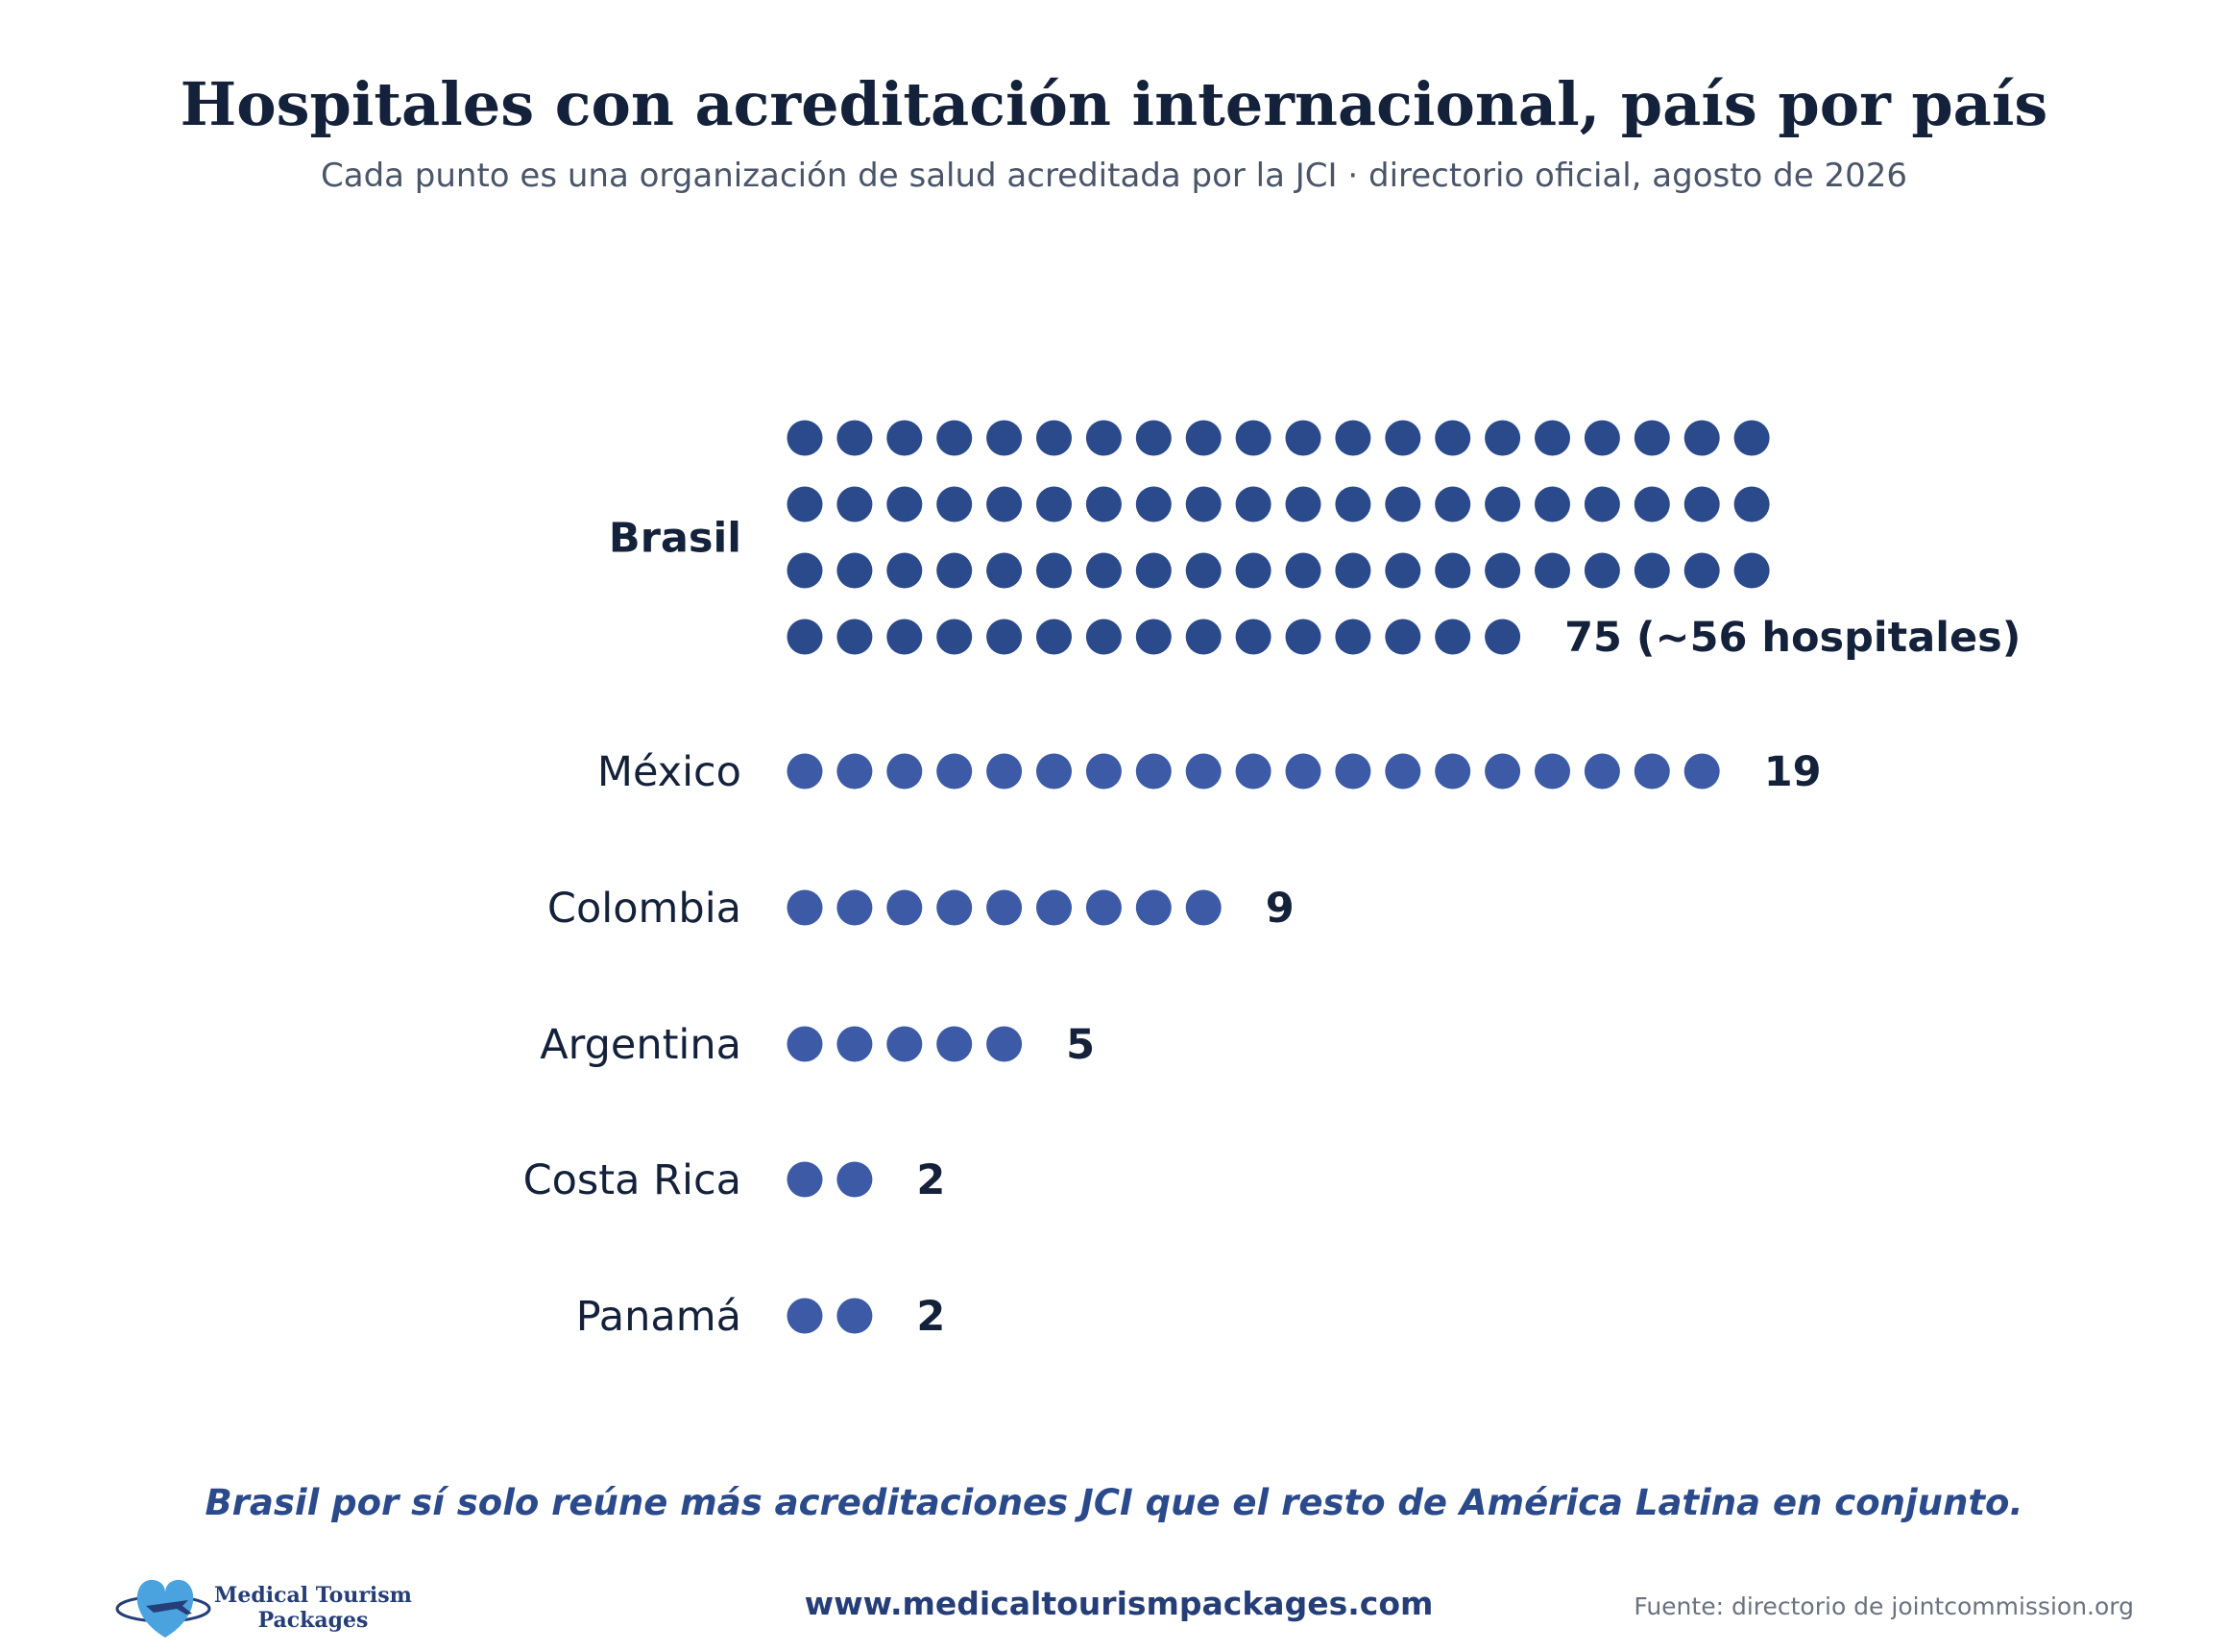  Describe the element at coordinates (169, 1607) in the screenshot. I see `airplane-icon` at that location.